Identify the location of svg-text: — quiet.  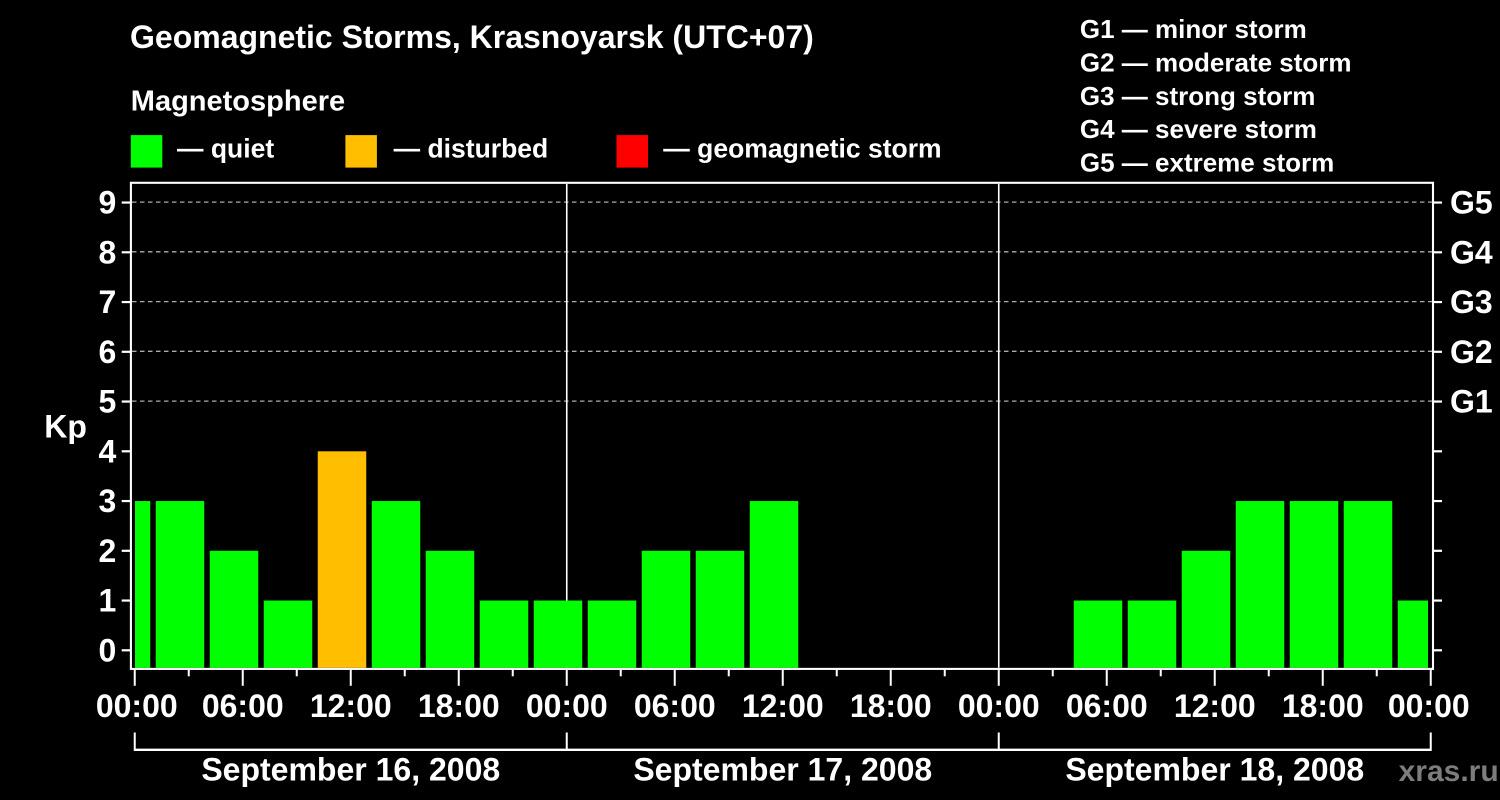
(225, 149).